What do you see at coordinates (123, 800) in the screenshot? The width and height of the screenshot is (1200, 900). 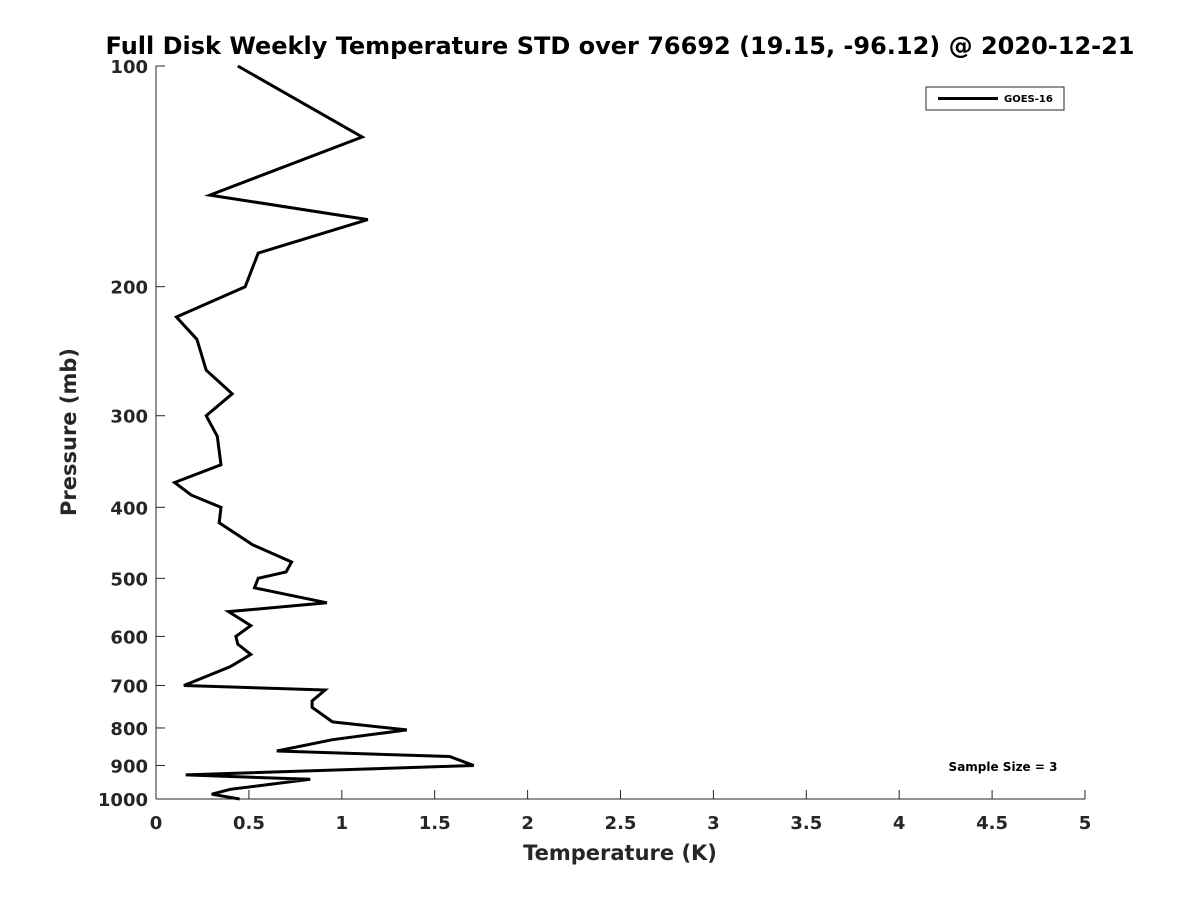 I see `y-tick-label: 1000` at bounding box center [123, 800].